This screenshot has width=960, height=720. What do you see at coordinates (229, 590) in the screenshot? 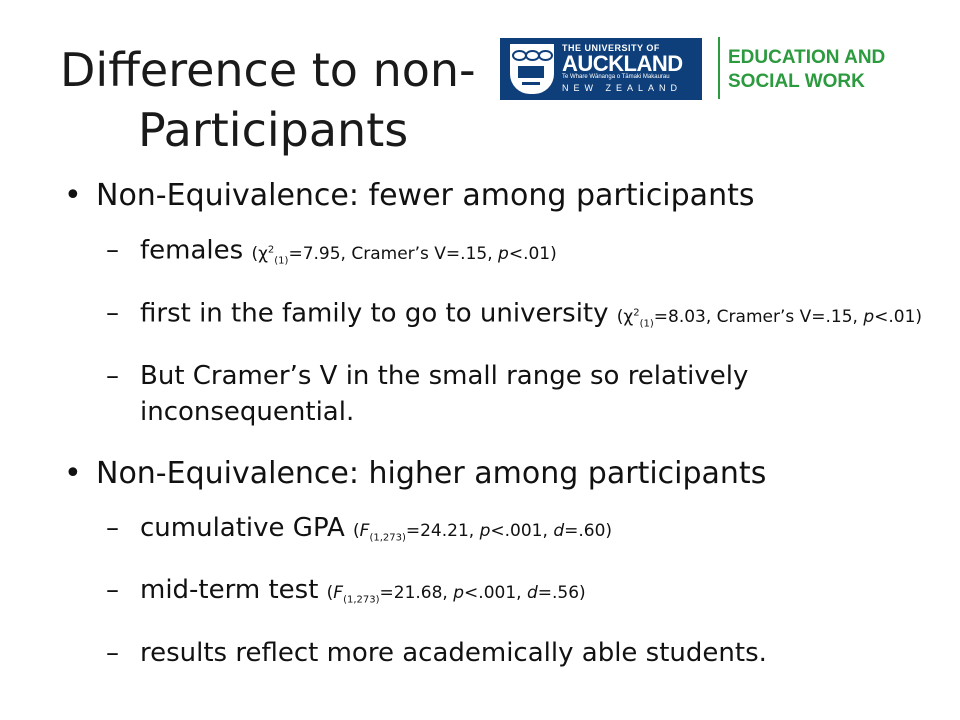
I see `sub-bullet-text: mid-term test` at bounding box center [229, 590].